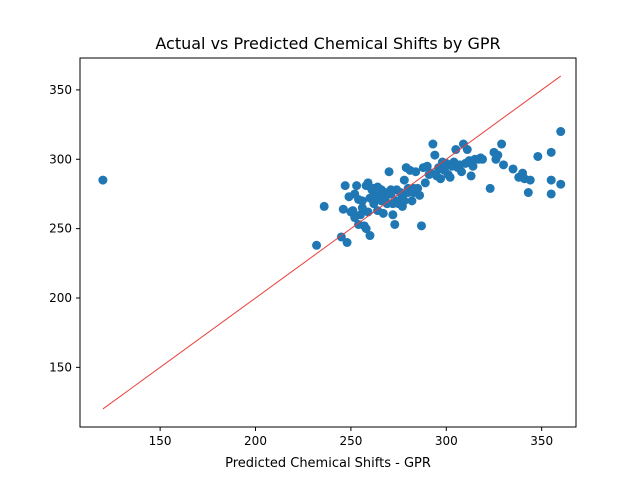  I want to click on y-tick-label: 350, so click(60, 90).